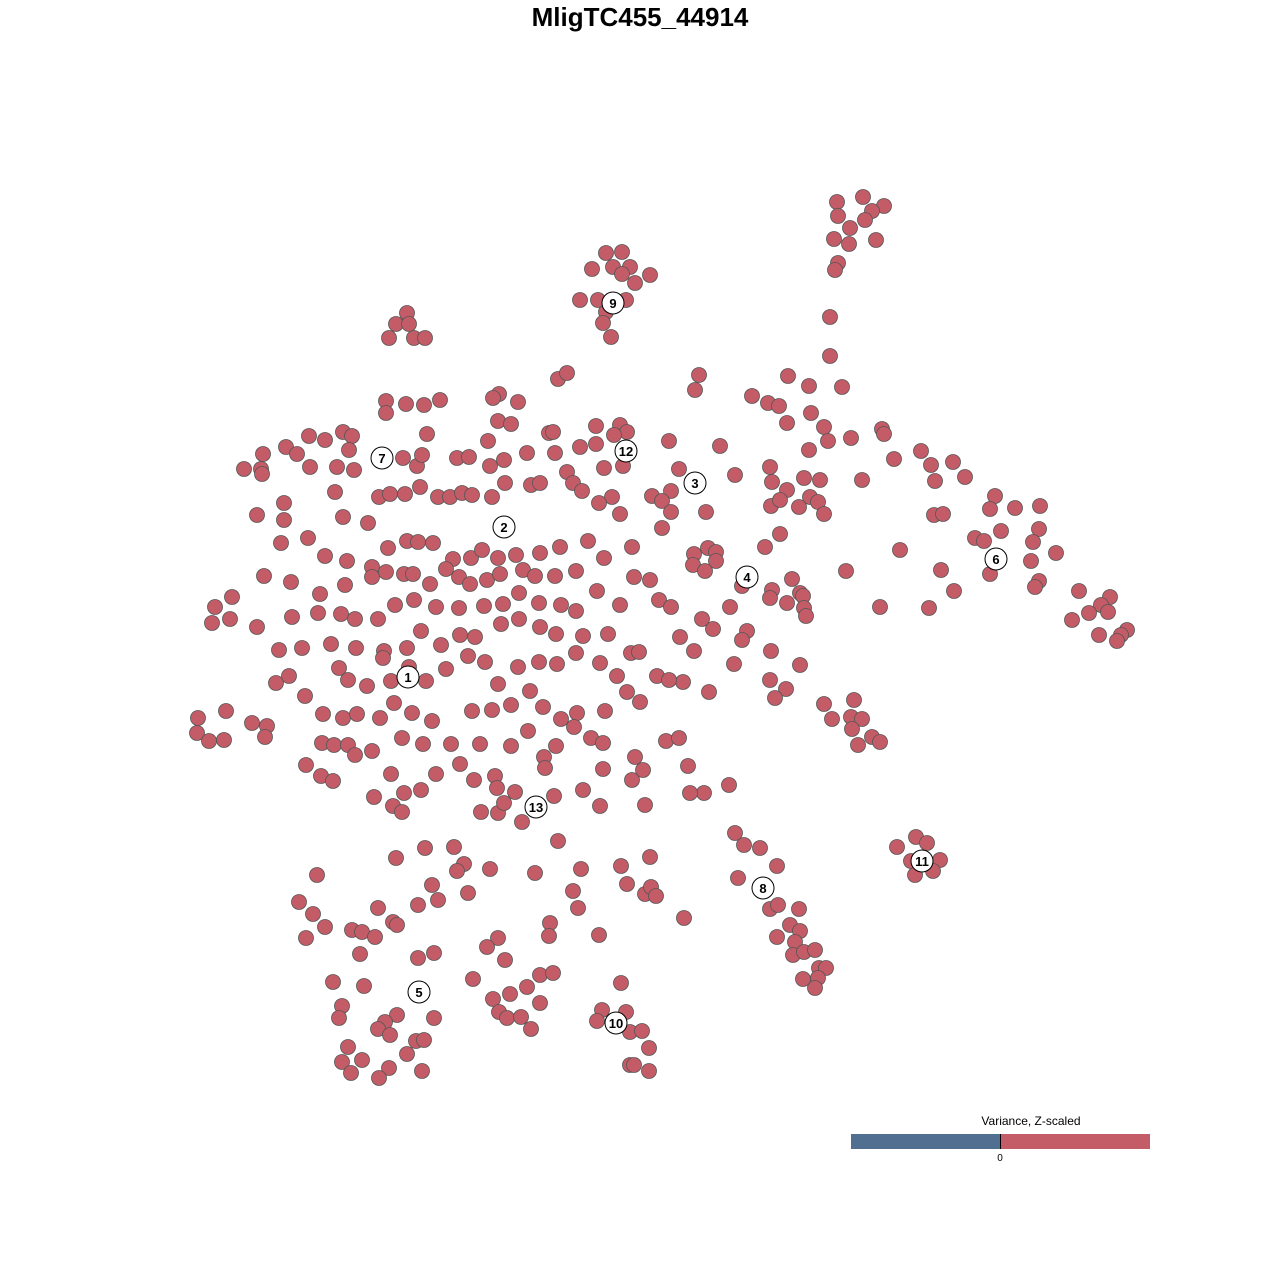 This screenshot has height=1280, width=1280. What do you see at coordinates (418, 992) in the screenshot?
I see `cluster-label-text: 5` at bounding box center [418, 992].